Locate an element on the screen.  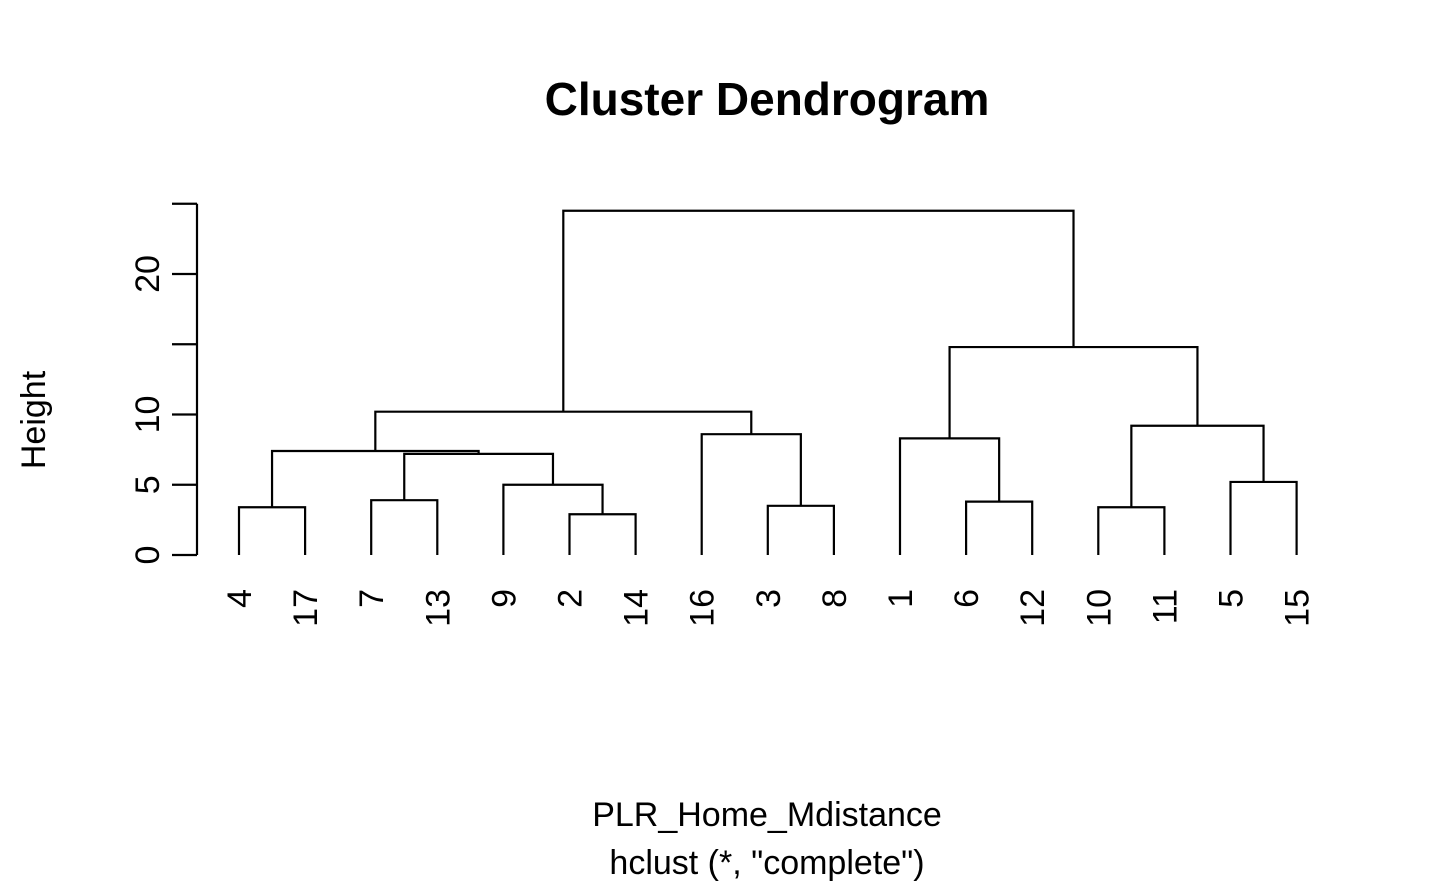
leaf-label: 3 is located at coordinates (769, 598).